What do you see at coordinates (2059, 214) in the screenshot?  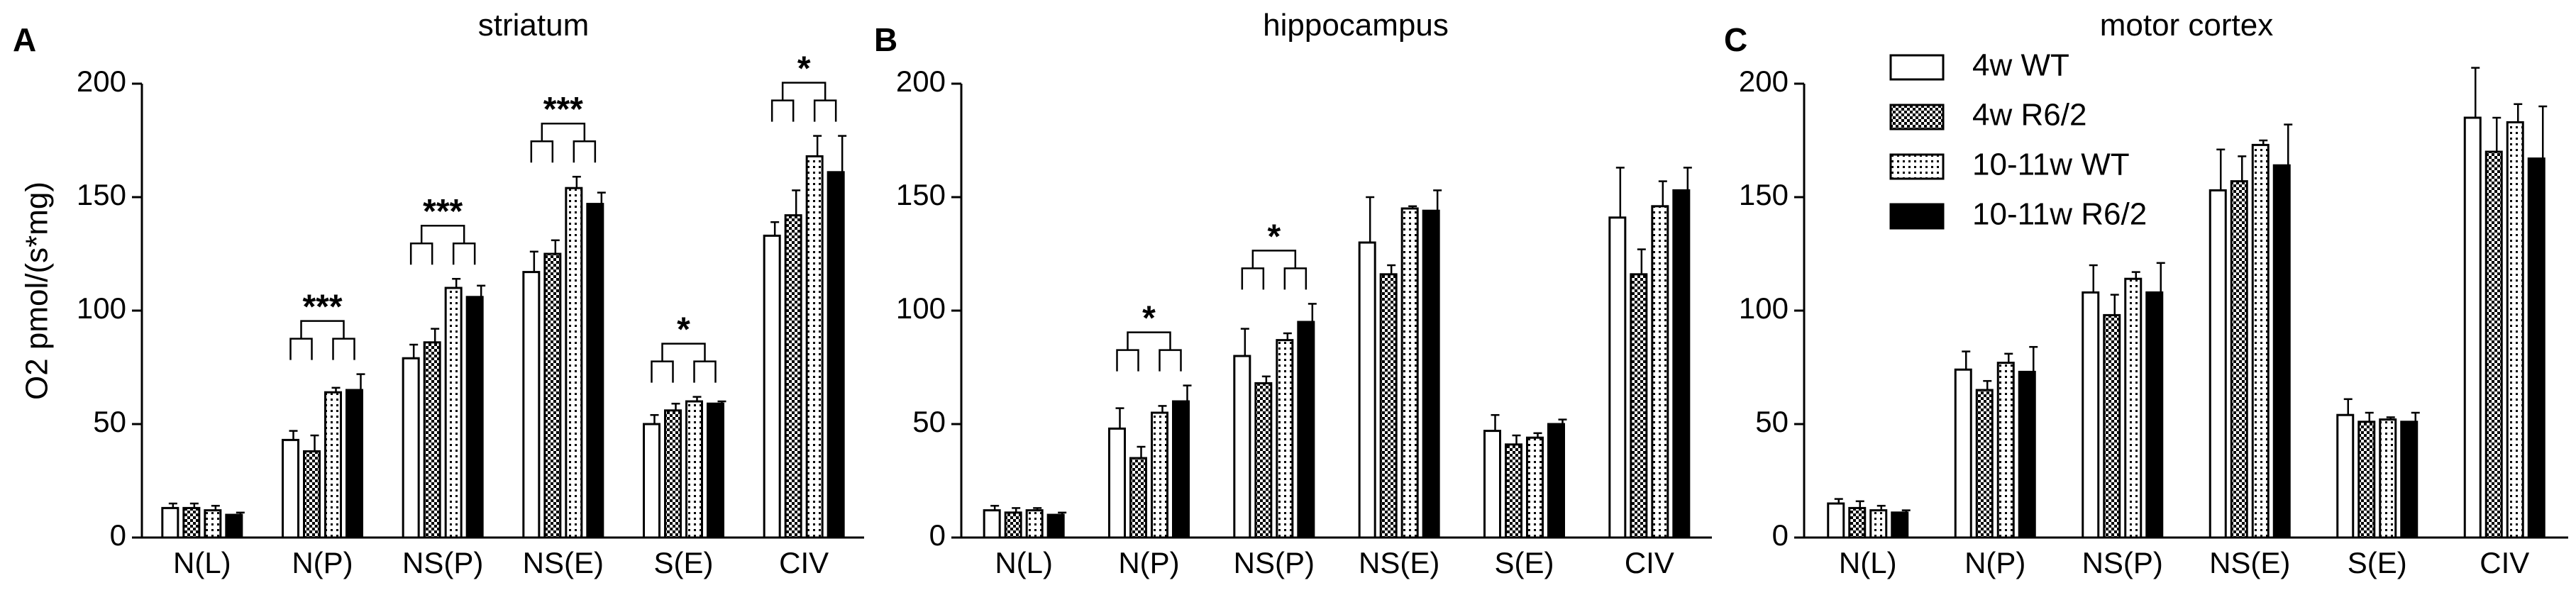 I see `legend-label: 10-11w R6/2` at bounding box center [2059, 214].